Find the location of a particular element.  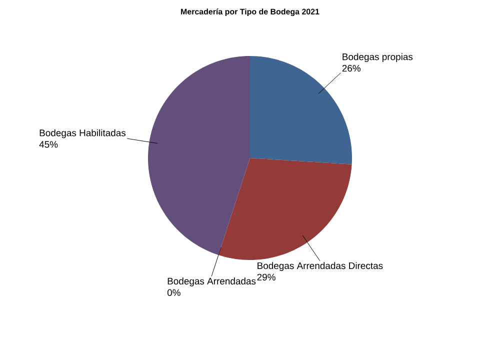

category-label: Bodegas Arrendadas is located at coordinates (212, 282).